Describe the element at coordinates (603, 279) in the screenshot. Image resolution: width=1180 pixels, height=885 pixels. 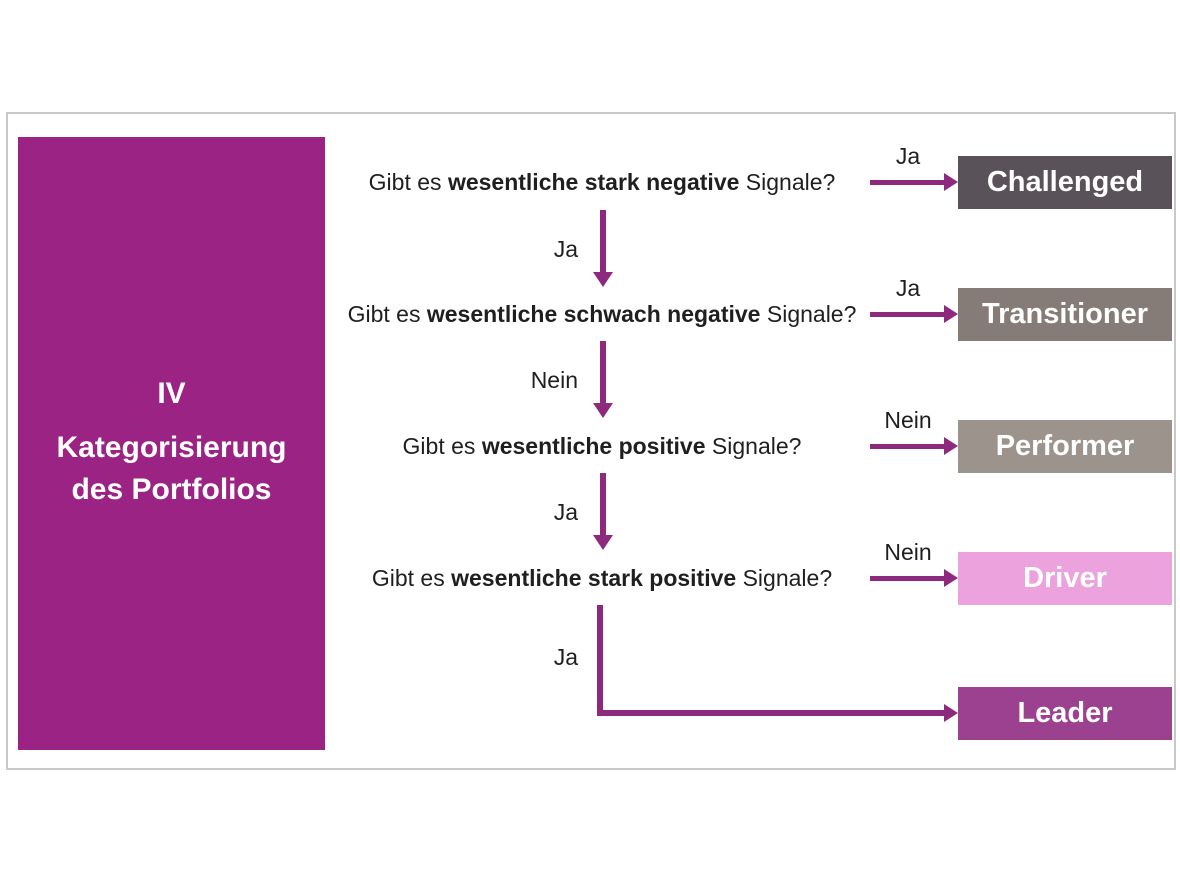
I see `arrowhead-q1-to-q2` at that location.